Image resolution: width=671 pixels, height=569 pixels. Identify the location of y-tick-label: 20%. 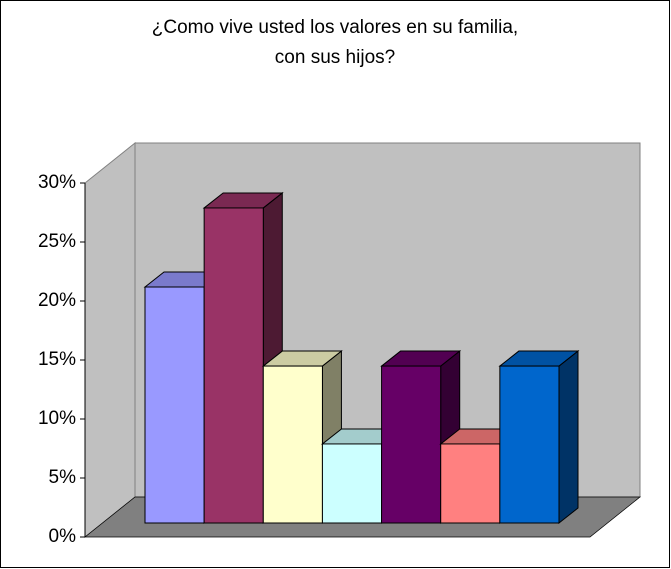
(57, 300).